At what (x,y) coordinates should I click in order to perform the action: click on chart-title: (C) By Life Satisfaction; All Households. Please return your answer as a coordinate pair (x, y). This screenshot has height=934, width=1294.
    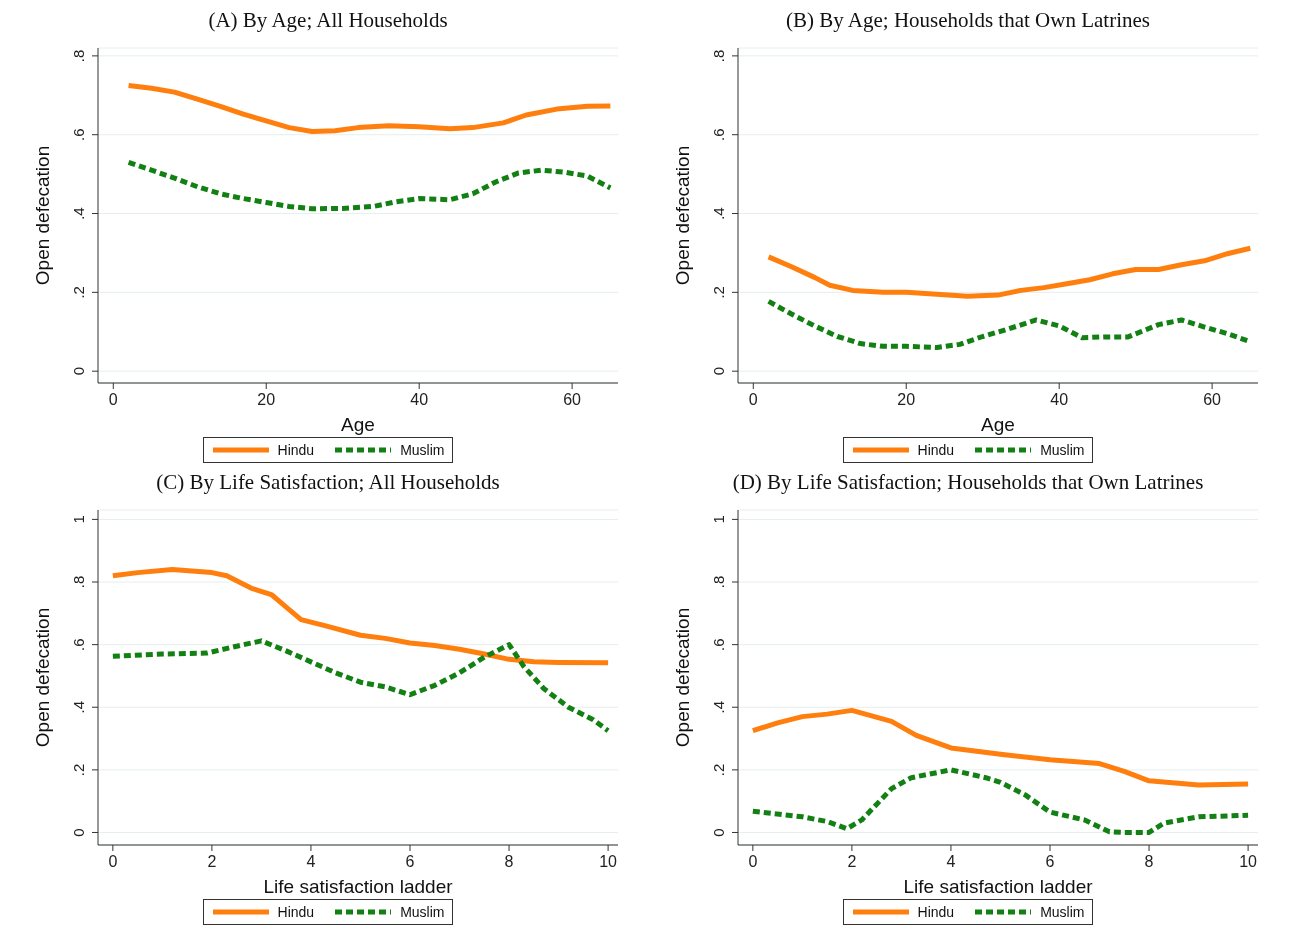
    Looking at the image, I should click on (328, 483).